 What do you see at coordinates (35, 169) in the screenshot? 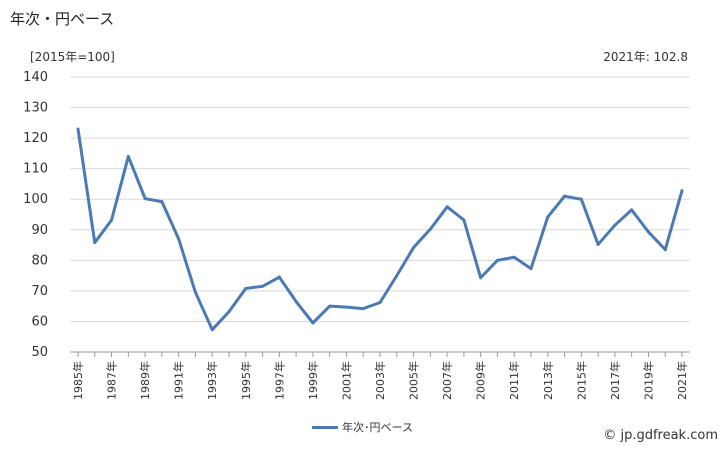
I see `y-tick-label: 110` at bounding box center [35, 169].